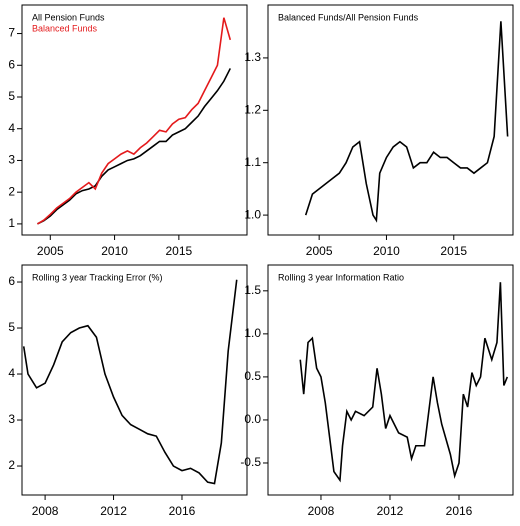 This screenshot has width=520, height=526. I want to click on panel-title: Rolling 3 year Information Ratio, so click(341, 277).